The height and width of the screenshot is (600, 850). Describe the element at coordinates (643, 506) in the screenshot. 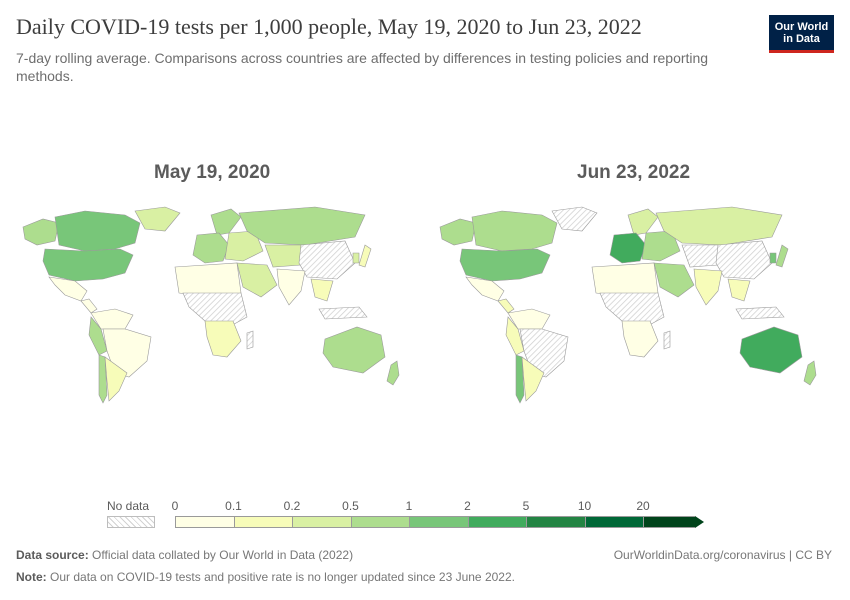

I see `legend-tick-label: 20` at that location.